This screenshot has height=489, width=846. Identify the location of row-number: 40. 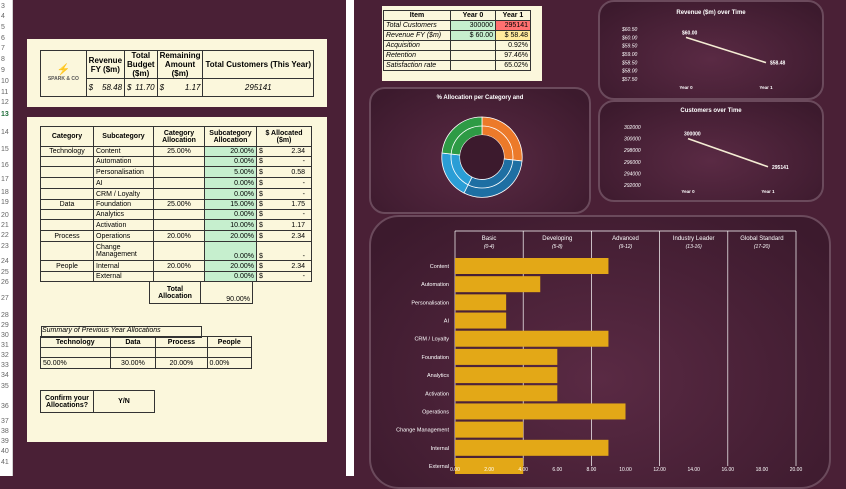
(5, 451).